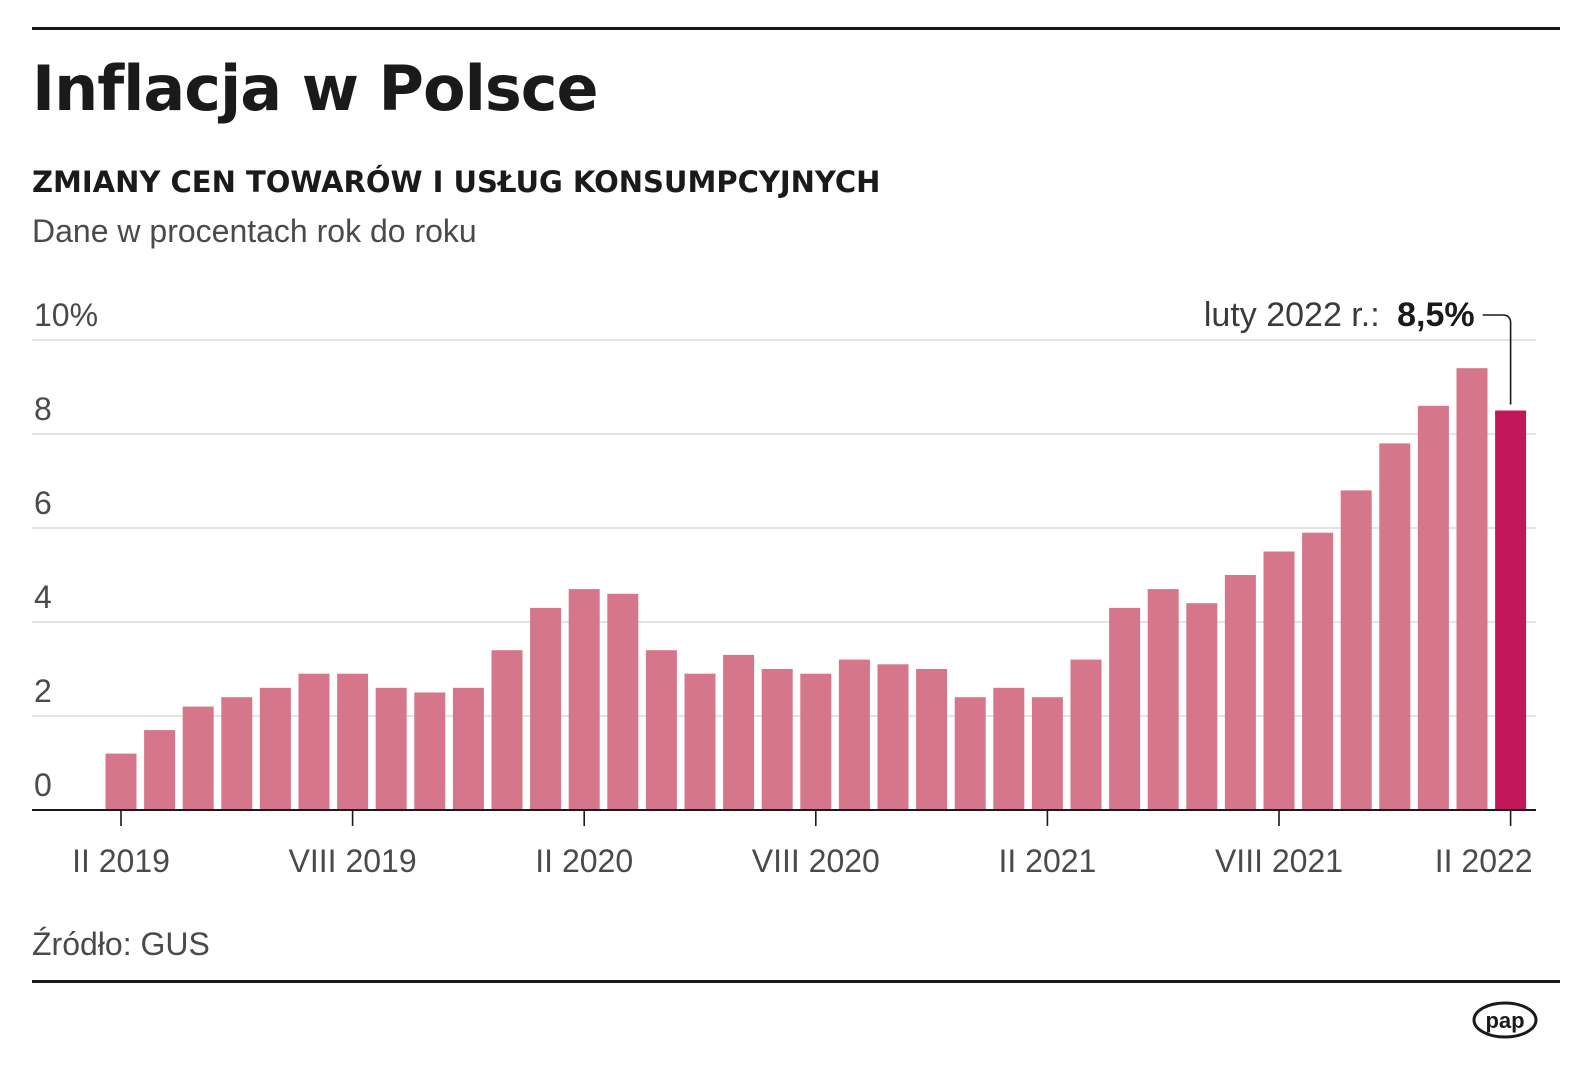  Describe the element at coordinates (66, 550) in the screenshot. I see `y-axis-tick-labels: 0 2 4 6 8 10%` at that location.